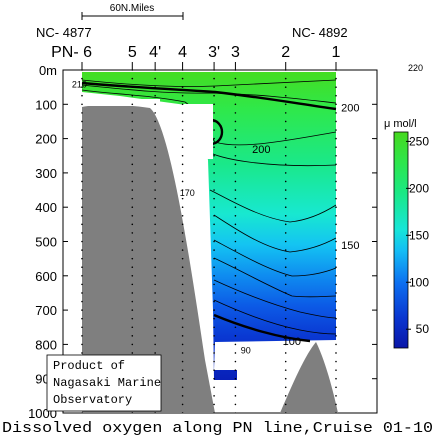 Image resolution: width=437 pixels, height=438 pixels. Describe the element at coordinates (187, 193) in the screenshot. I see `contour-label: 170` at that location.